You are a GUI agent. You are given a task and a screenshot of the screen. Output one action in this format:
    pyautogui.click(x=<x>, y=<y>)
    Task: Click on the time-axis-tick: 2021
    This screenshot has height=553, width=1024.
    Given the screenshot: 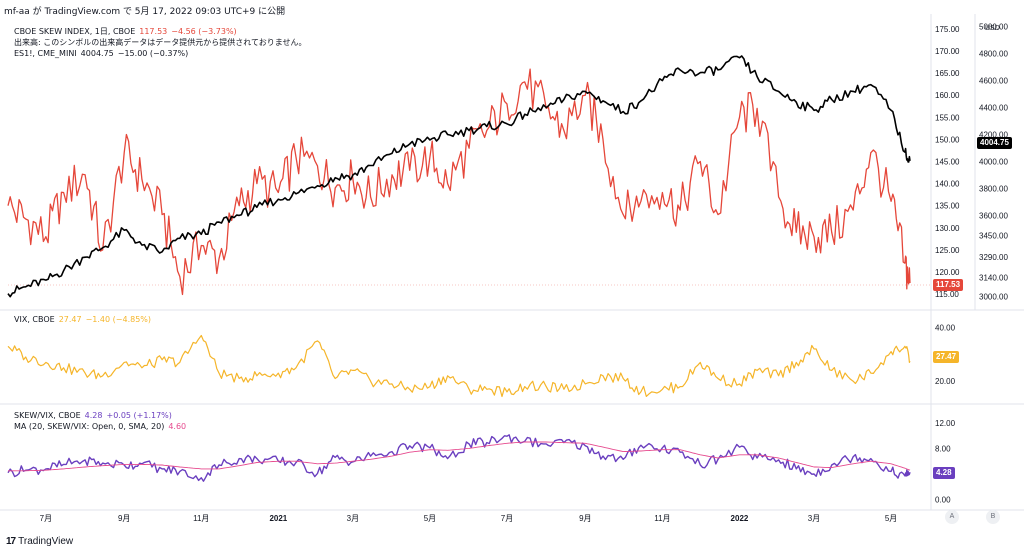 What is the action you would take?
    pyautogui.click(x=278, y=518)
    